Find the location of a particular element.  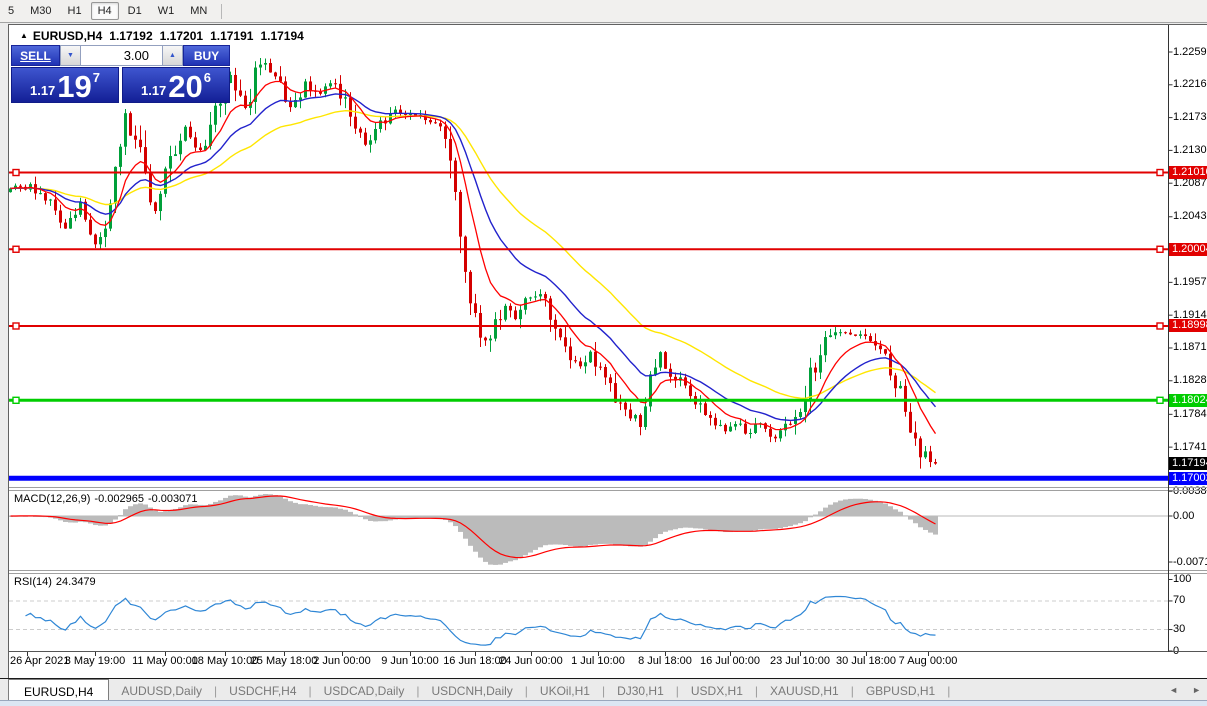

tab-usdcad-daily: USDCAD,Daily is located at coordinates (364, 691).